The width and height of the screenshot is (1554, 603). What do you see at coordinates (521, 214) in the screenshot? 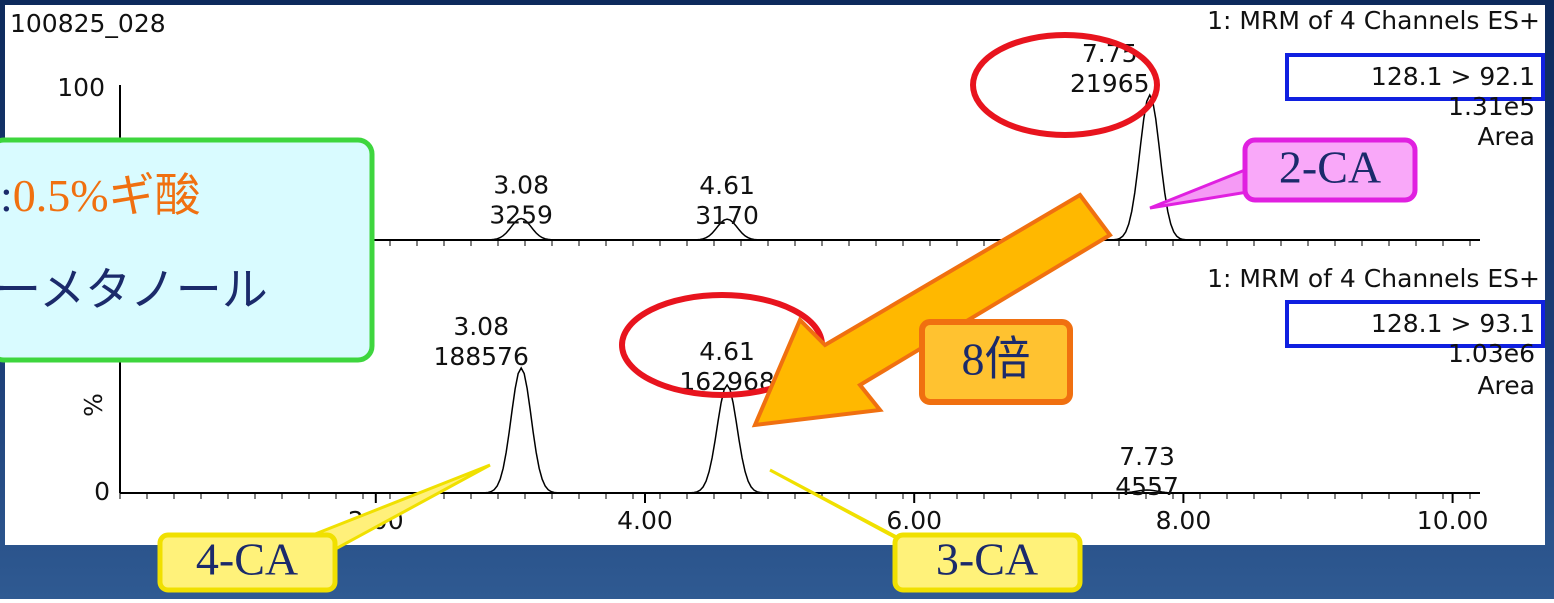
I see `peak-area: 3259` at bounding box center [521, 214].